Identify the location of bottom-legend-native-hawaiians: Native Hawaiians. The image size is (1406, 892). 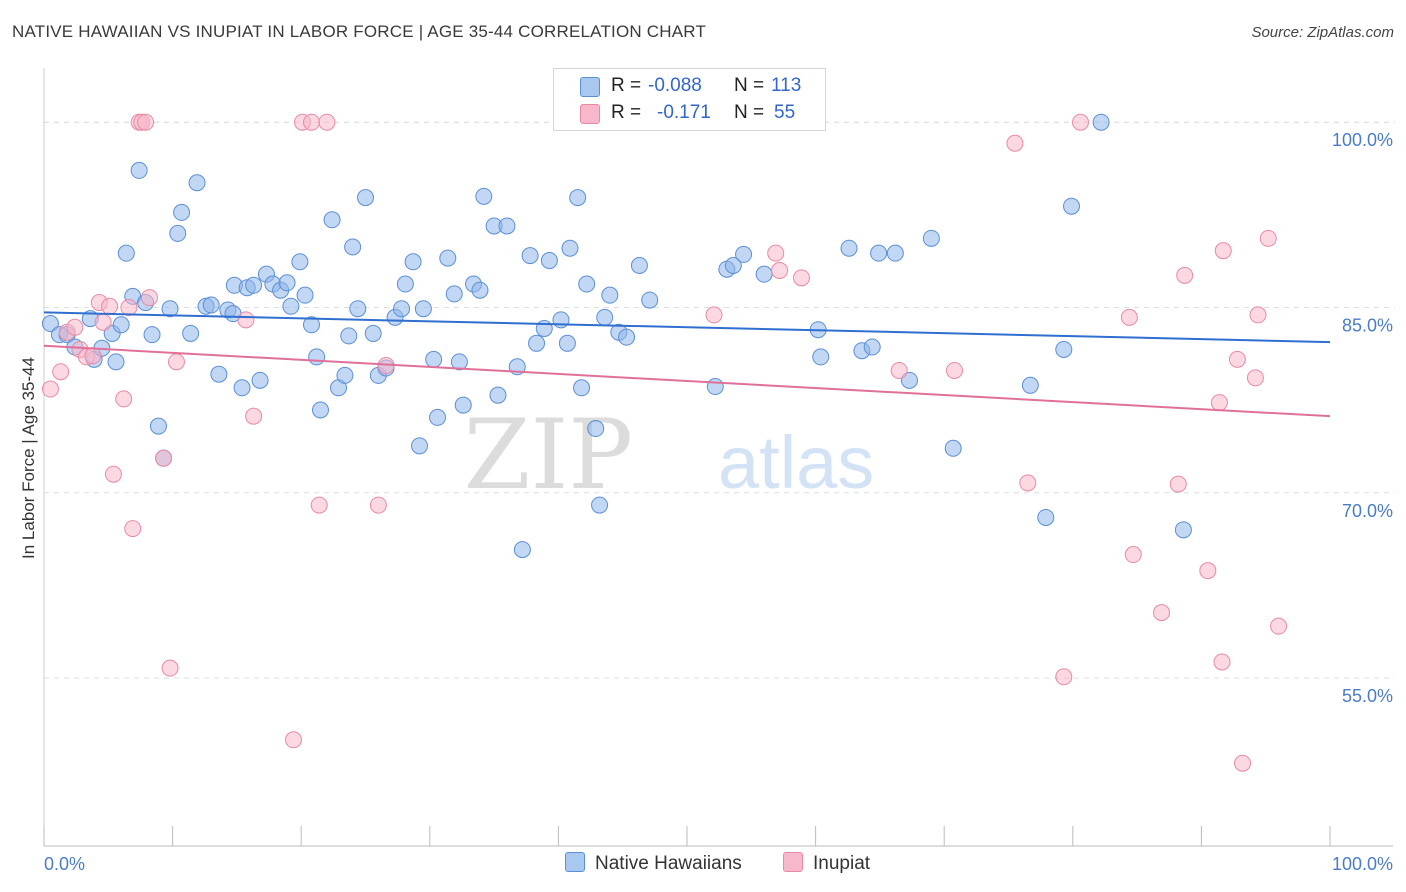
(653, 863).